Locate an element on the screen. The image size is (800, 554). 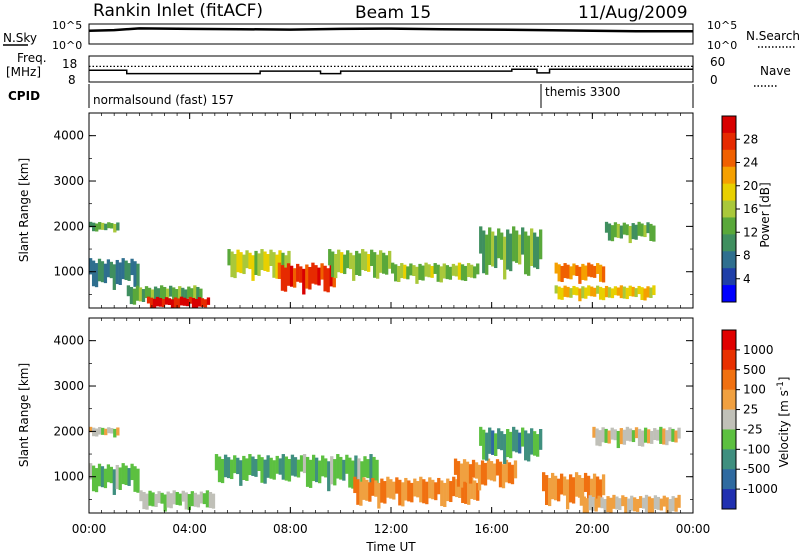
nsky-right-tick-top: 10^5 is located at coordinates (722, 25).